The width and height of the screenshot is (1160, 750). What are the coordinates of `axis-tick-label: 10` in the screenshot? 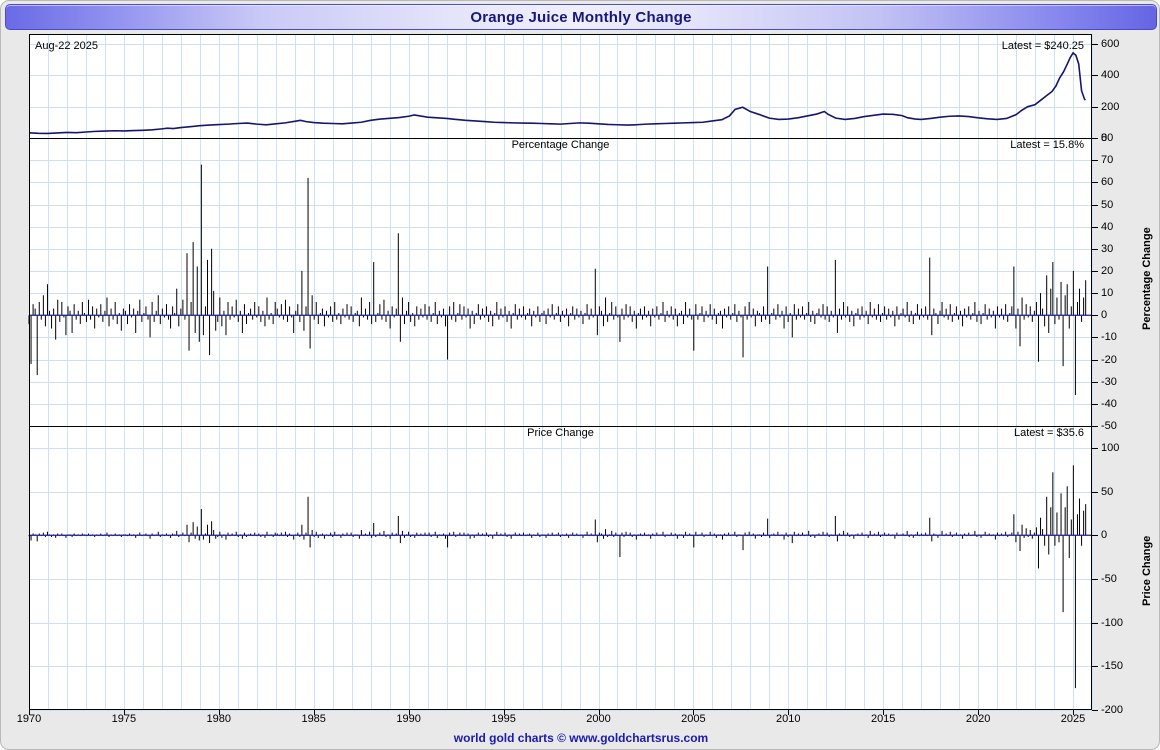 It's located at (1107, 293).